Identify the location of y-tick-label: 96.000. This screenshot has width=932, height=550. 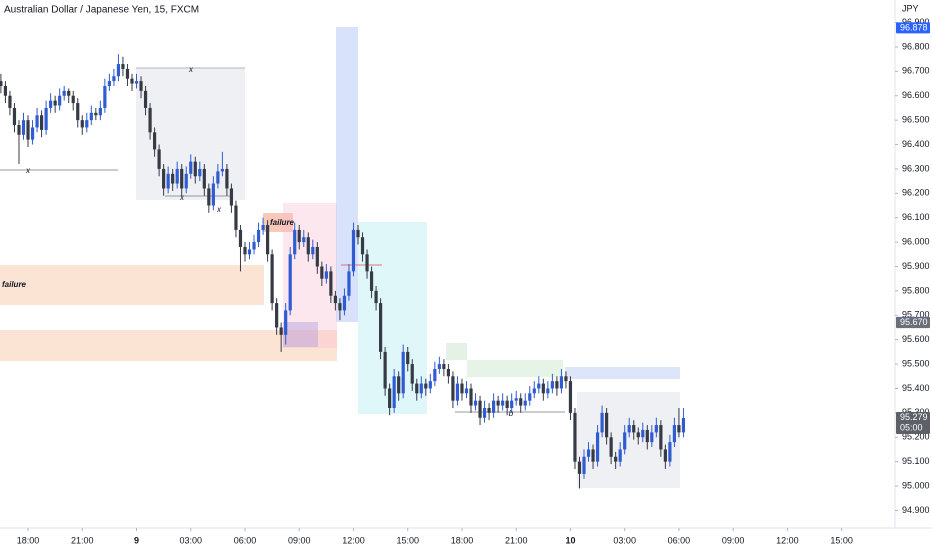
(916, 241).